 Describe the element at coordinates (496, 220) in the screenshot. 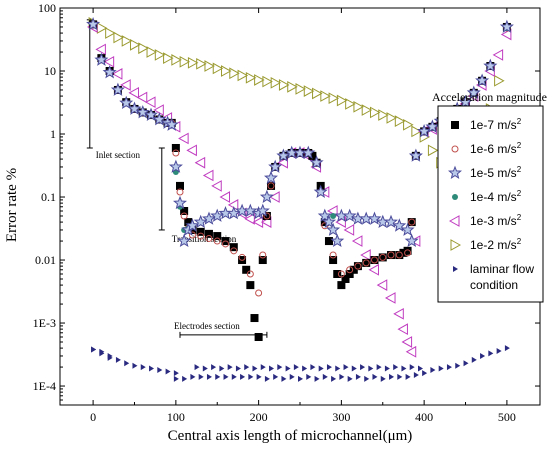

I see `legend-label: 1e-3 m/s2` at that location.